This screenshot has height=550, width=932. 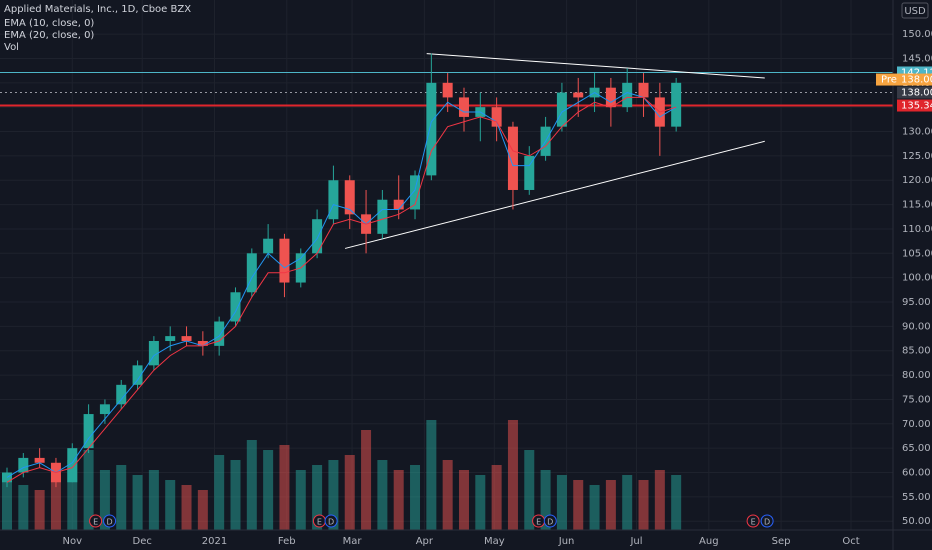 What do you see at coordinates (917, 253) in the screenshot?
I see `y-tick-label: 105.00` at bounding box center [917, 253].